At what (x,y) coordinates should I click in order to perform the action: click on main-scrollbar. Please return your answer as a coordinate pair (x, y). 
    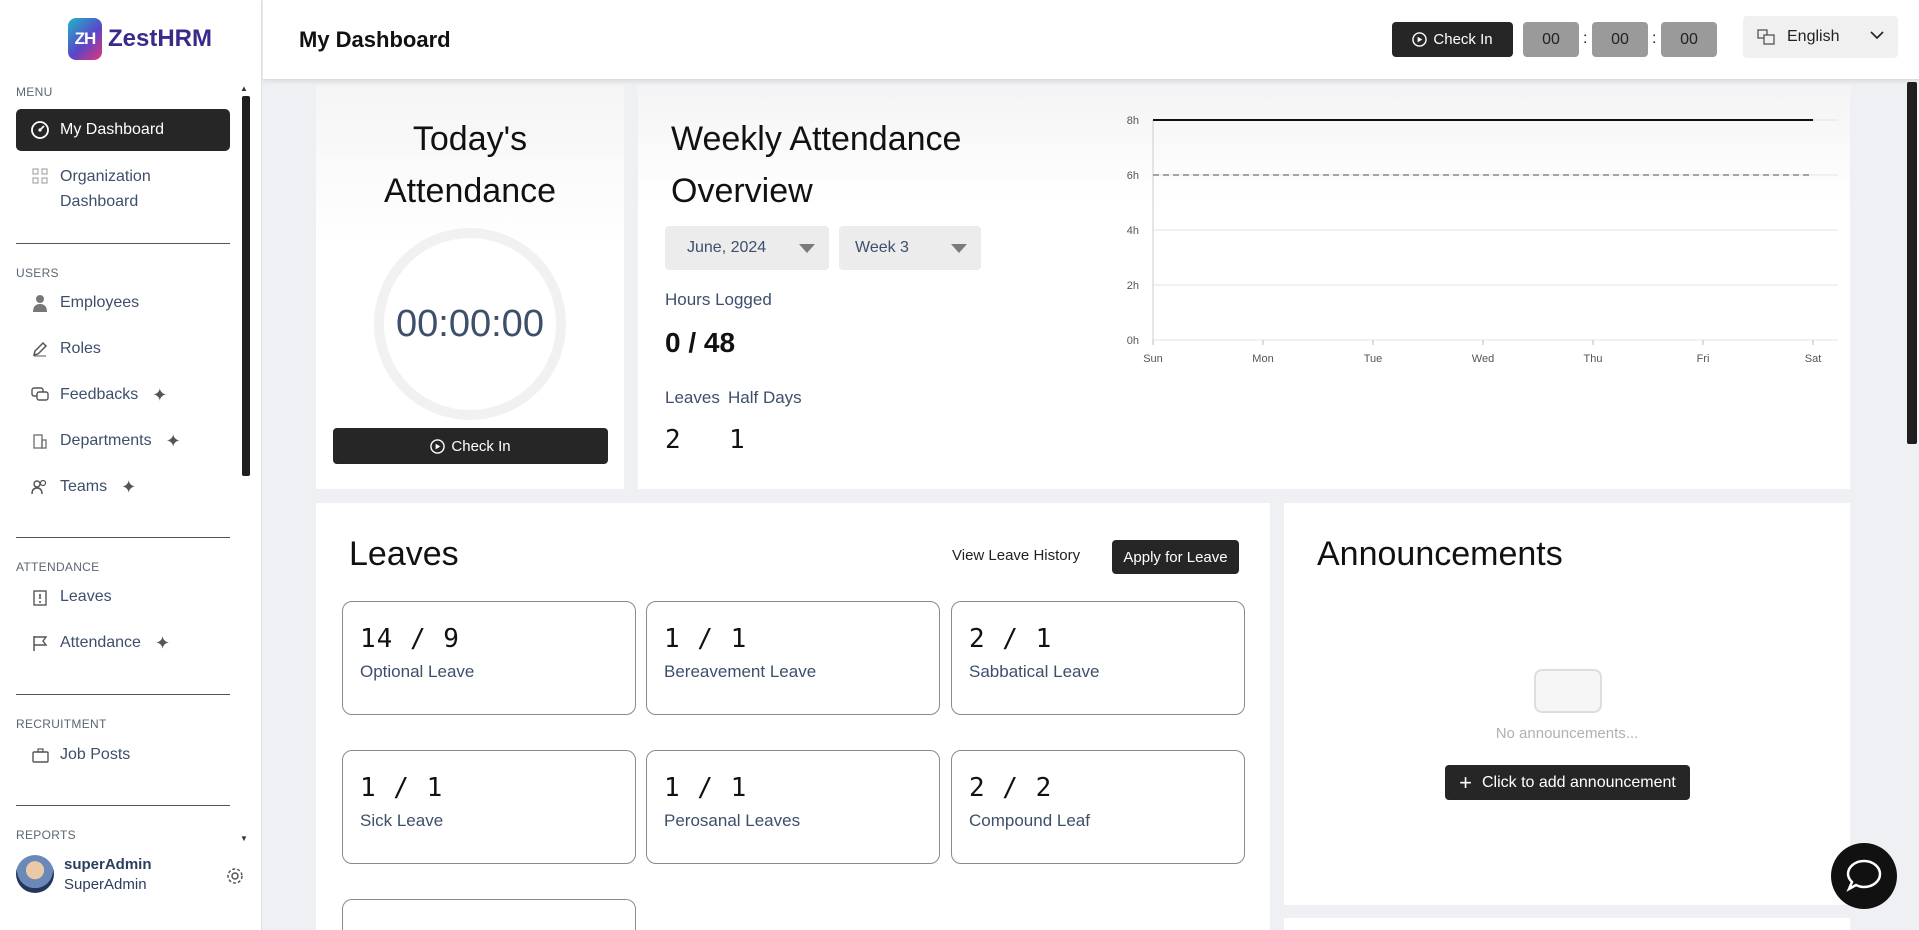
    Looking at the image, I should click on (1912, 263).